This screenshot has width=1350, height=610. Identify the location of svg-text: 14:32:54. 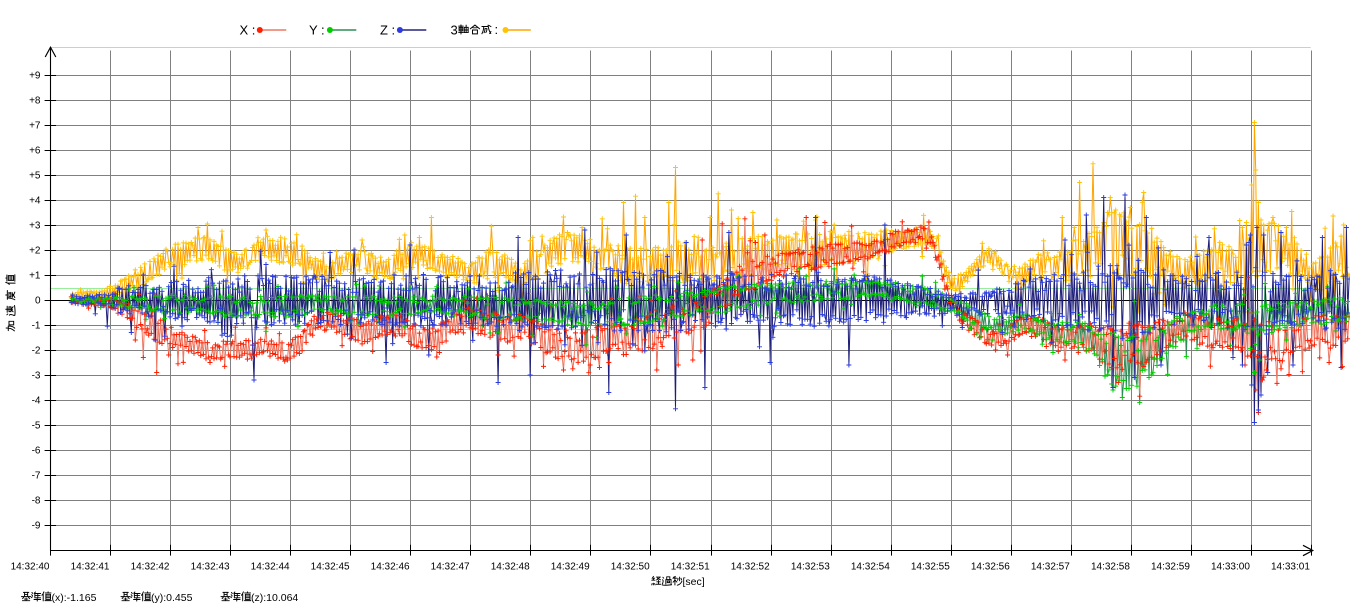
(870, 567).